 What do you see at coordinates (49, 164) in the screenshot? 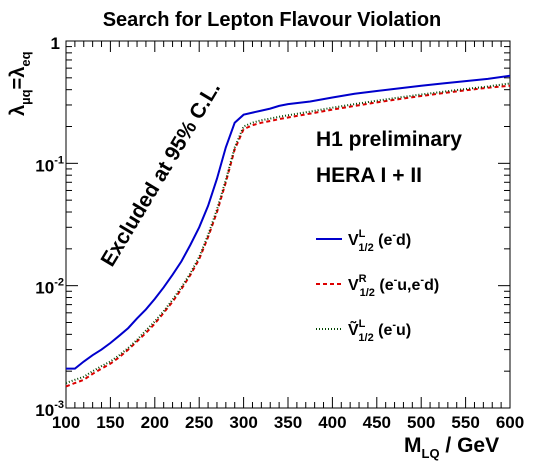
I see `y-tick-label: 10⁻¹` at bounding box center [49, 164].